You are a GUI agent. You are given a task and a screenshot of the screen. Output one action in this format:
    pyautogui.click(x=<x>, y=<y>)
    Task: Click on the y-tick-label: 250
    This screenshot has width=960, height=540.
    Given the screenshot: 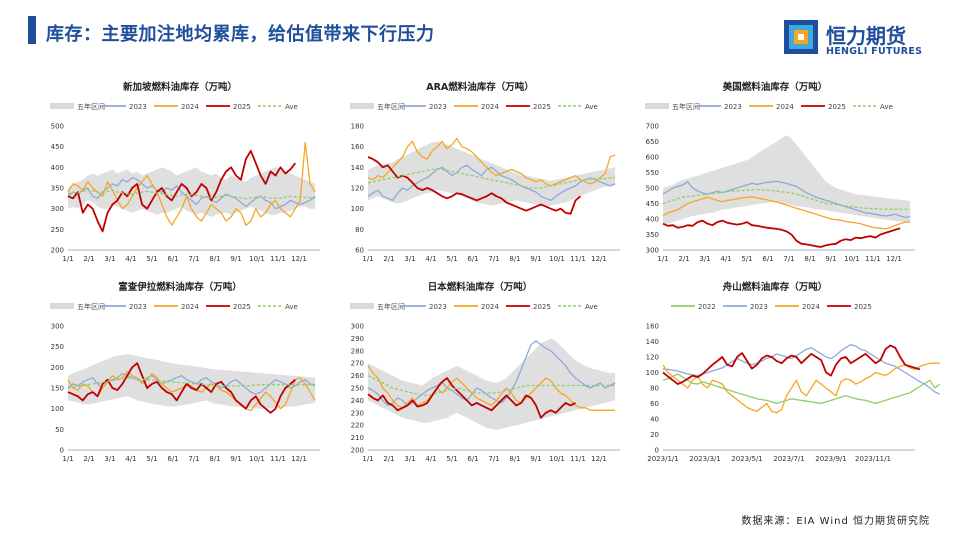 What is the action you would take?
    pyautogui.click(x=357, y=389)
    